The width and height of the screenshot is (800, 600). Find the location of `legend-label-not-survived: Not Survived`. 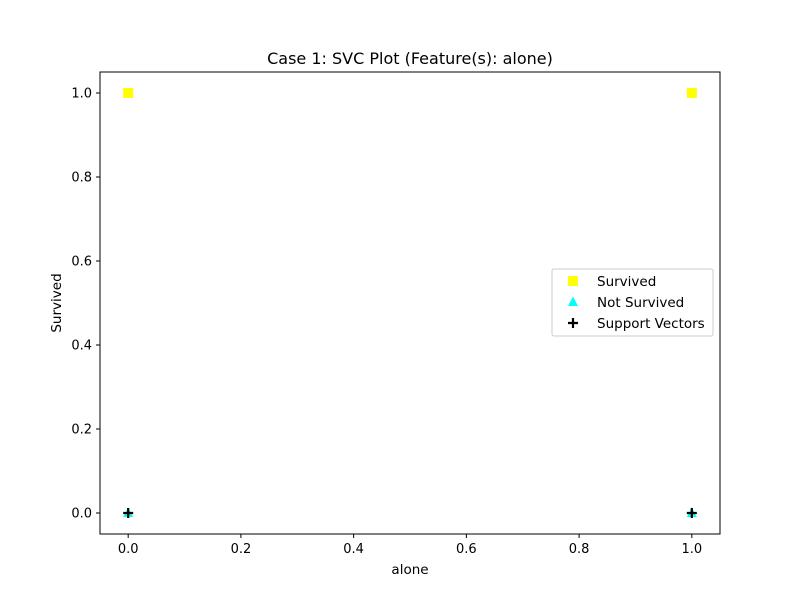

legend-label-not-survived: Not Survived is located at coordinates (640, 303).